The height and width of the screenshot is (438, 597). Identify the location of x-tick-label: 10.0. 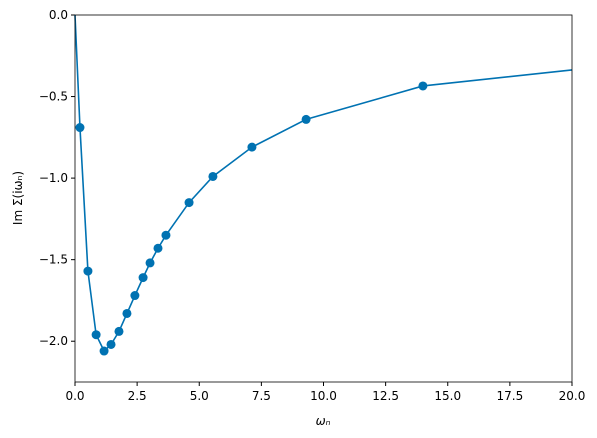
(323, 396).